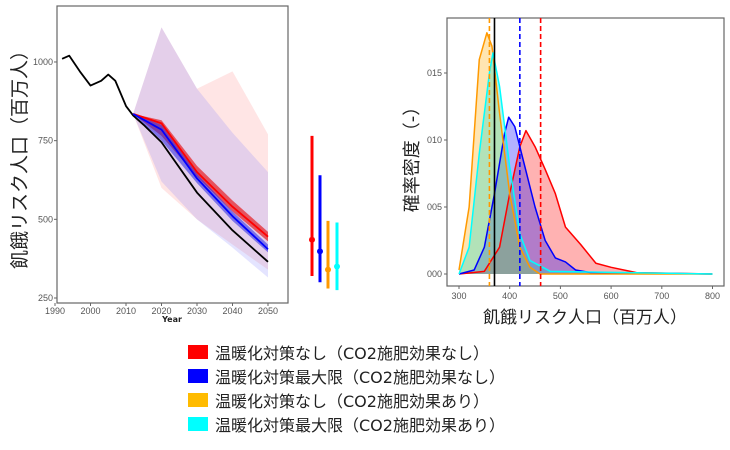 This screenshot has width=730, height=450. What do you see at coordinates (434, 73) in the screenshot?
I see `y-tick-label: 015` at bounding box center [434, 73].